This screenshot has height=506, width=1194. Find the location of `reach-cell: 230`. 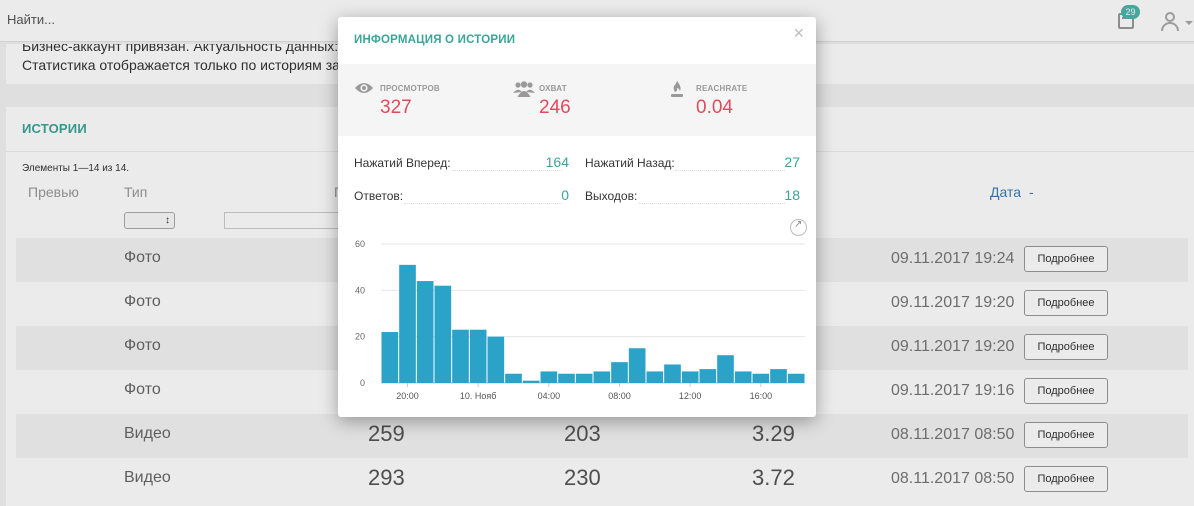

reach-cell: 230 is located at coordinates (582, 477).